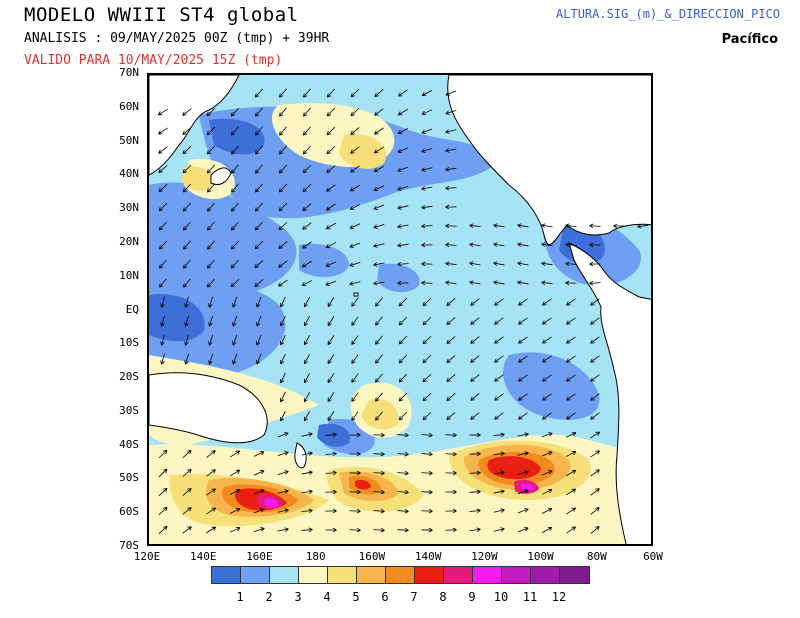 Image resolution: width=800 pixels, height=618 pixels. Describe the element at coordinates (129, 106) in the screenshot. I see `lat-label: 60N` at that location.